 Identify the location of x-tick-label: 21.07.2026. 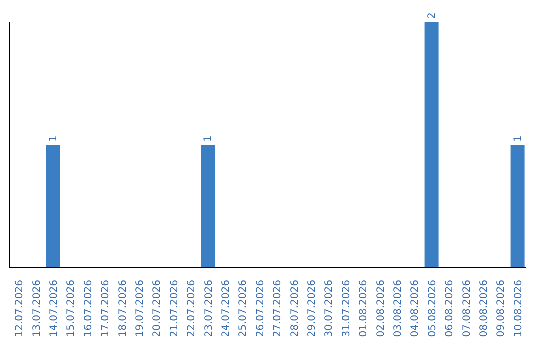
(174, 309).